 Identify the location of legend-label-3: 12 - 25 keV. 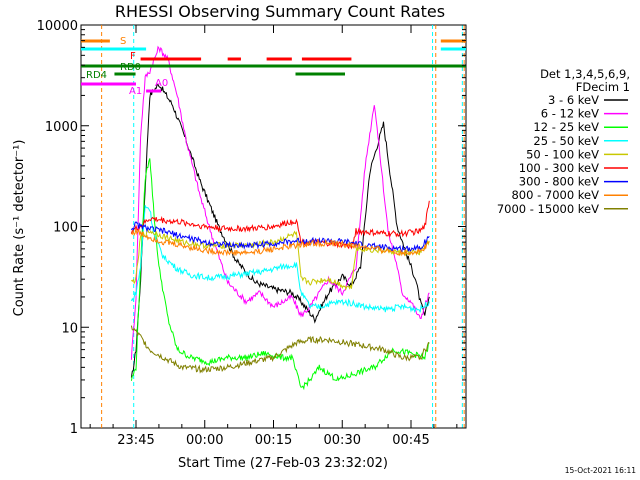
(566, 127).